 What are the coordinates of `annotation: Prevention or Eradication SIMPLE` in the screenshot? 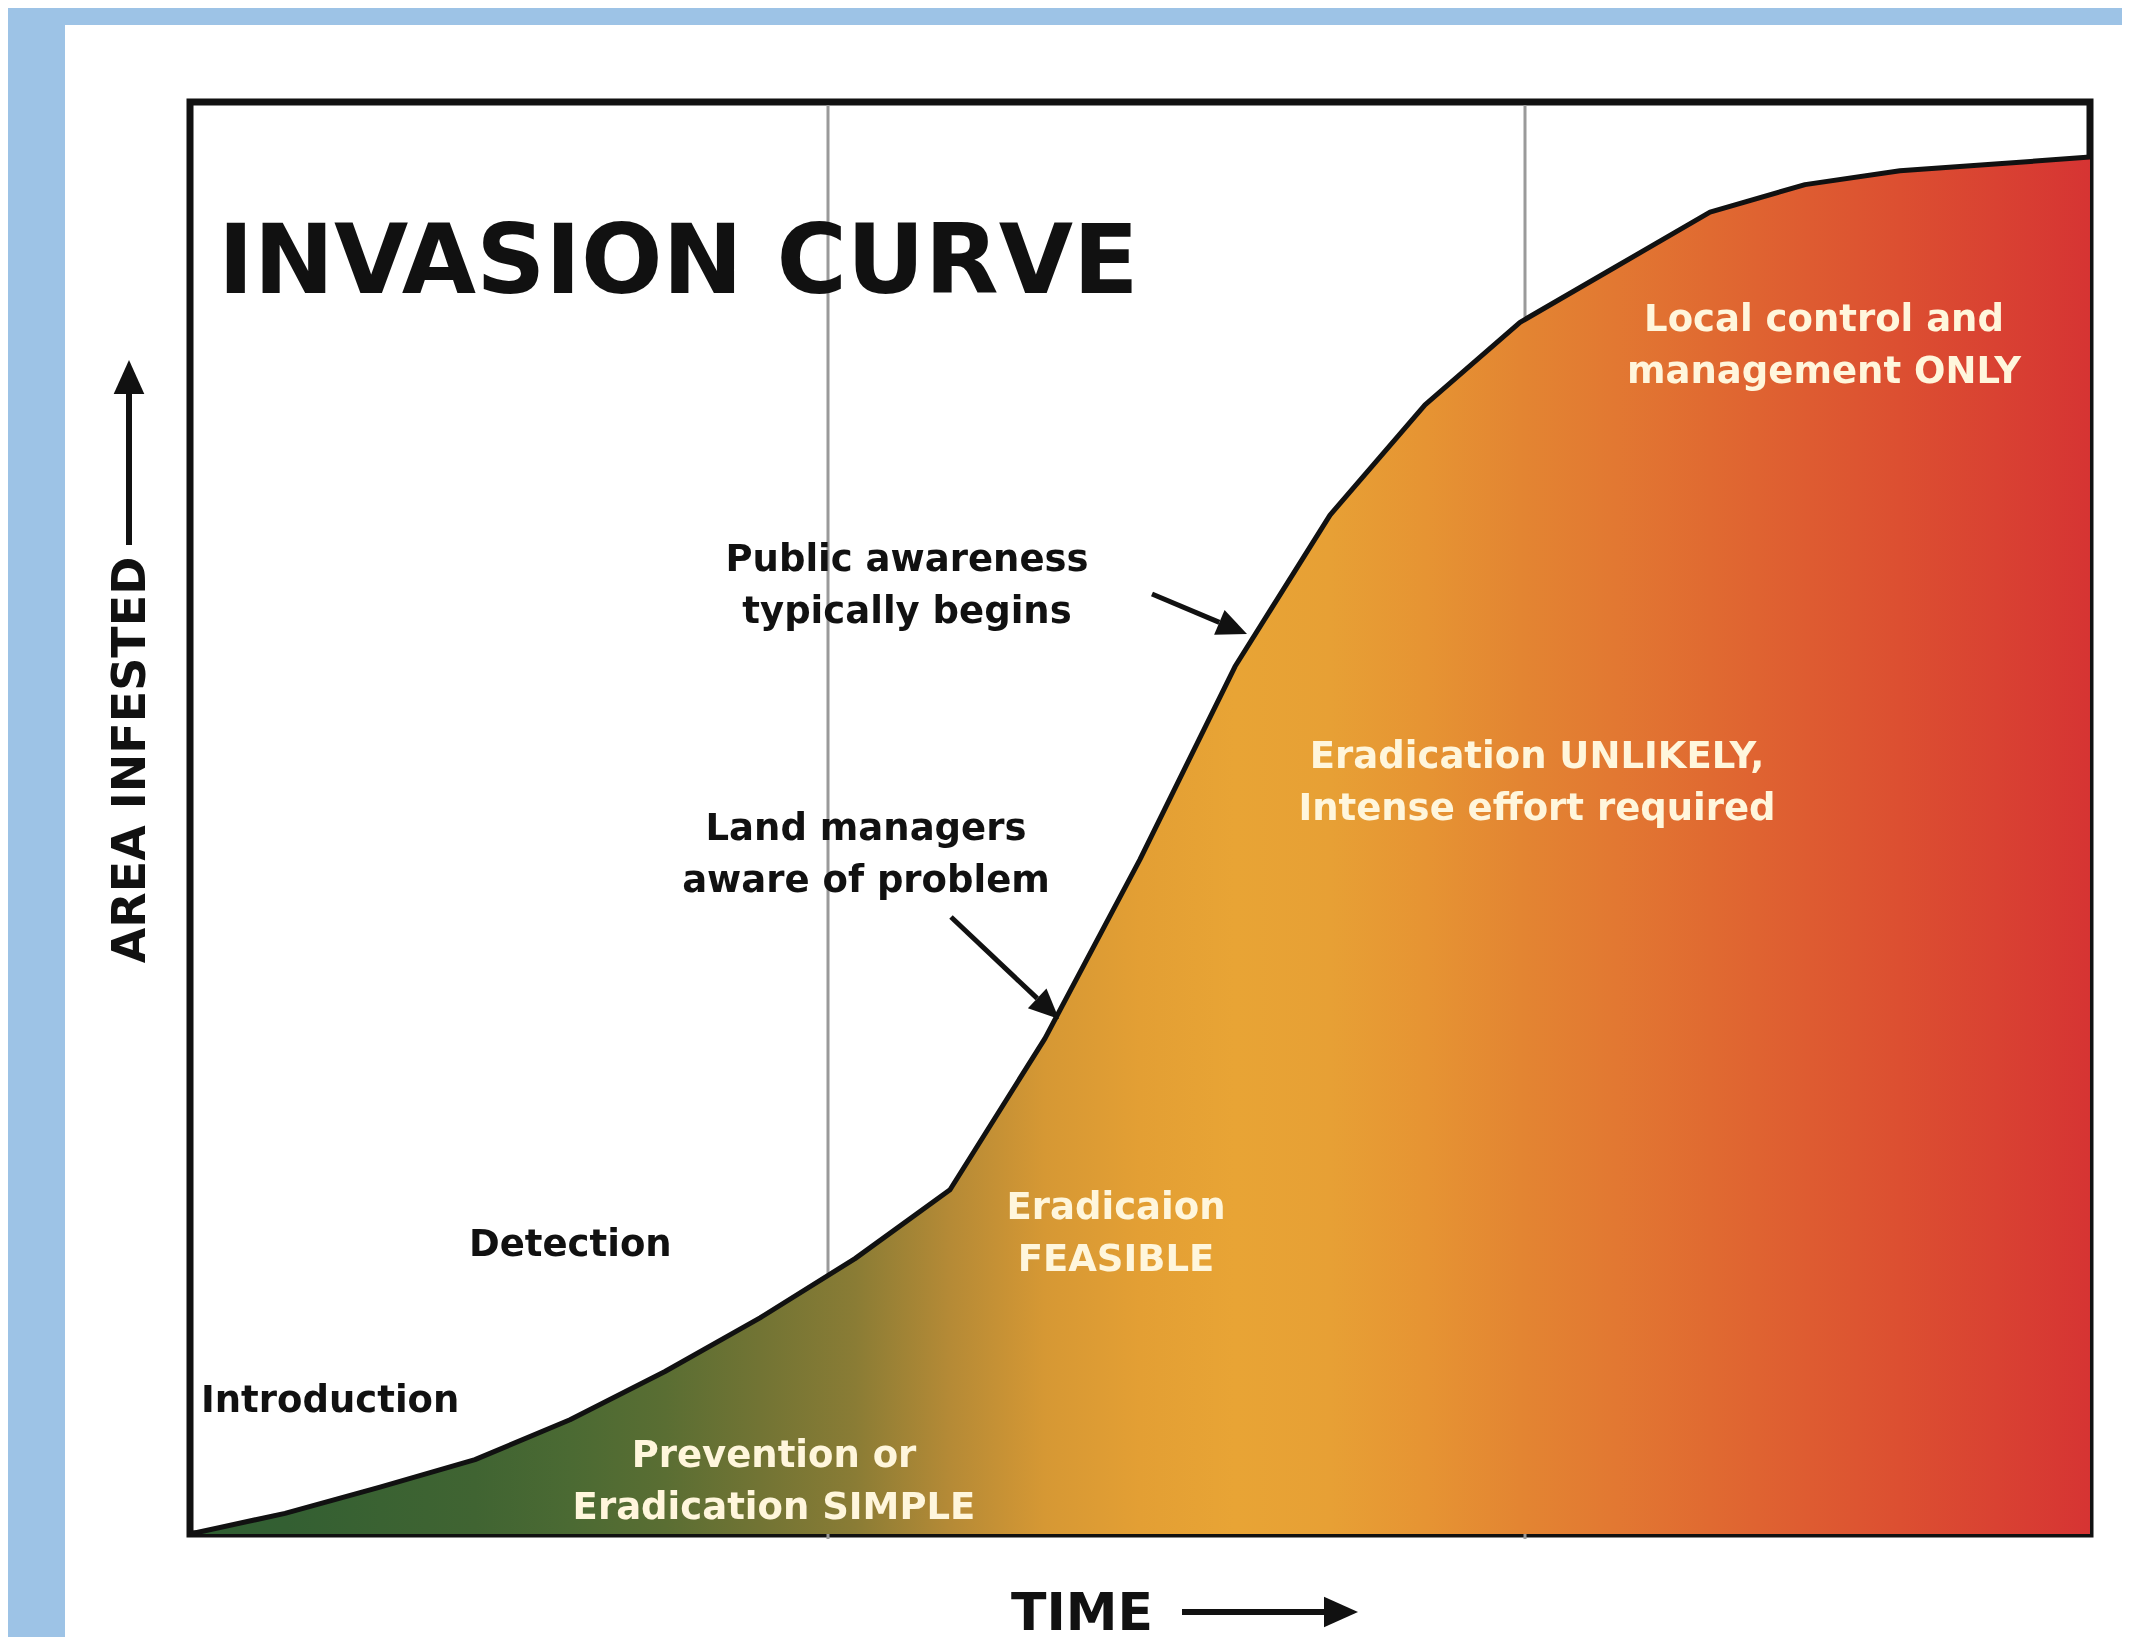 It's located at (774, 1480).